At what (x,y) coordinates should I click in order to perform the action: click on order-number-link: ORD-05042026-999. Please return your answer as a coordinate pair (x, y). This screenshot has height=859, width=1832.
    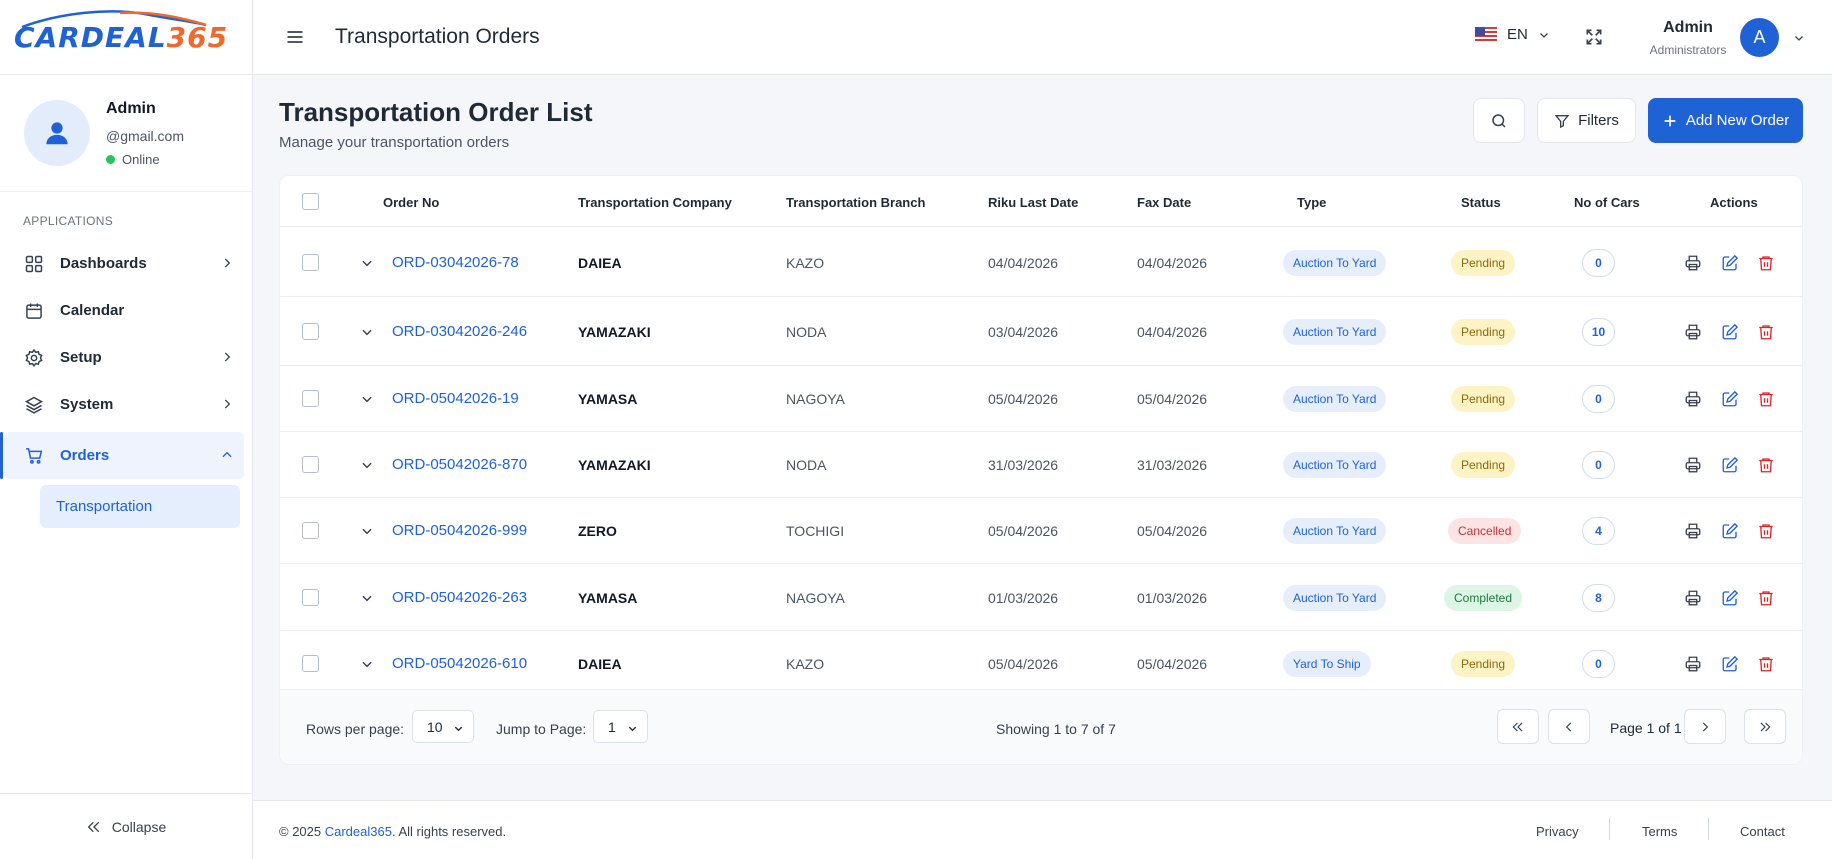
    Looking at the image, I should click on (460, 530).